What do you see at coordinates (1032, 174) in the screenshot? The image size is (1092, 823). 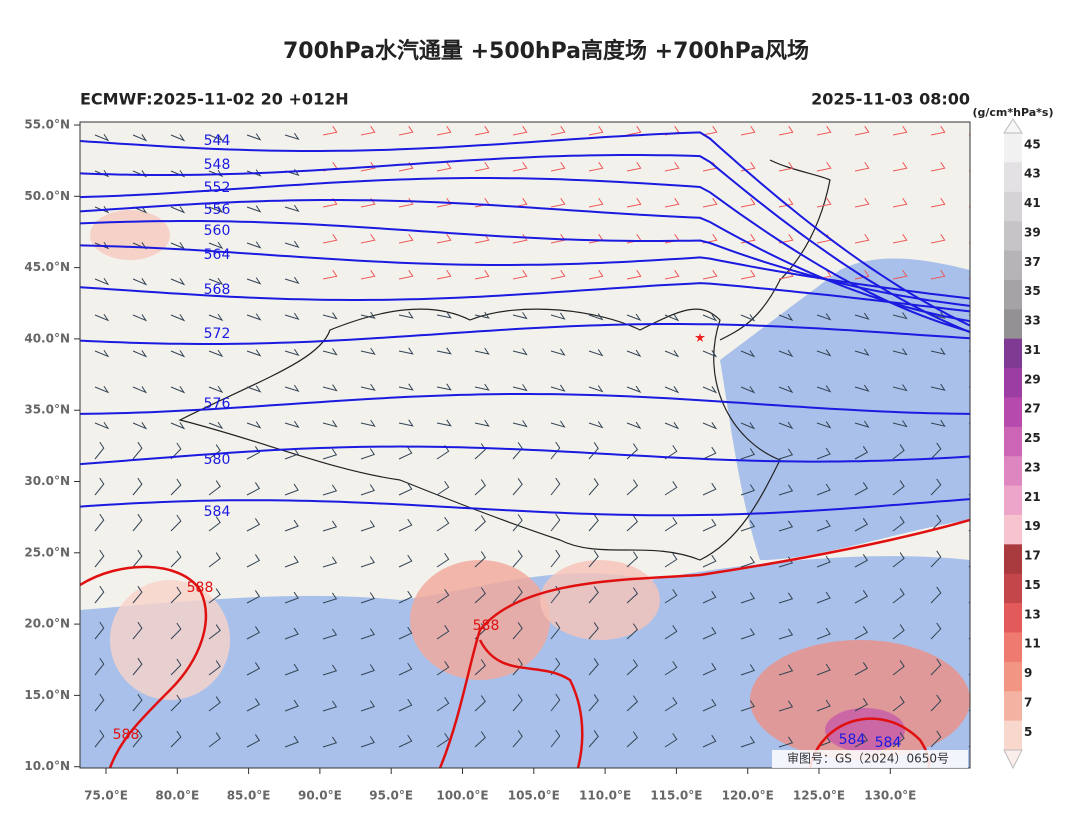 I see `colorbar-tick-label: 43` at bounding box center [1032, 174].